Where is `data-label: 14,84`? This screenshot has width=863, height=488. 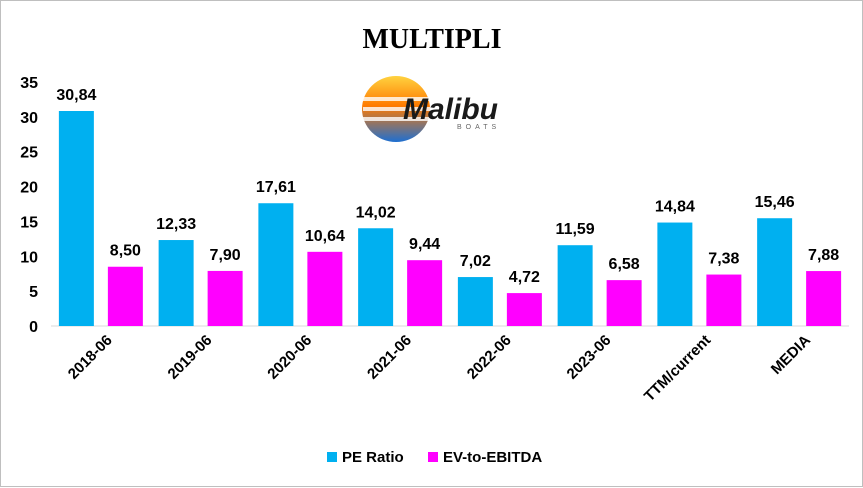 data-label: 14,84 is located at coordinates (675, 207).